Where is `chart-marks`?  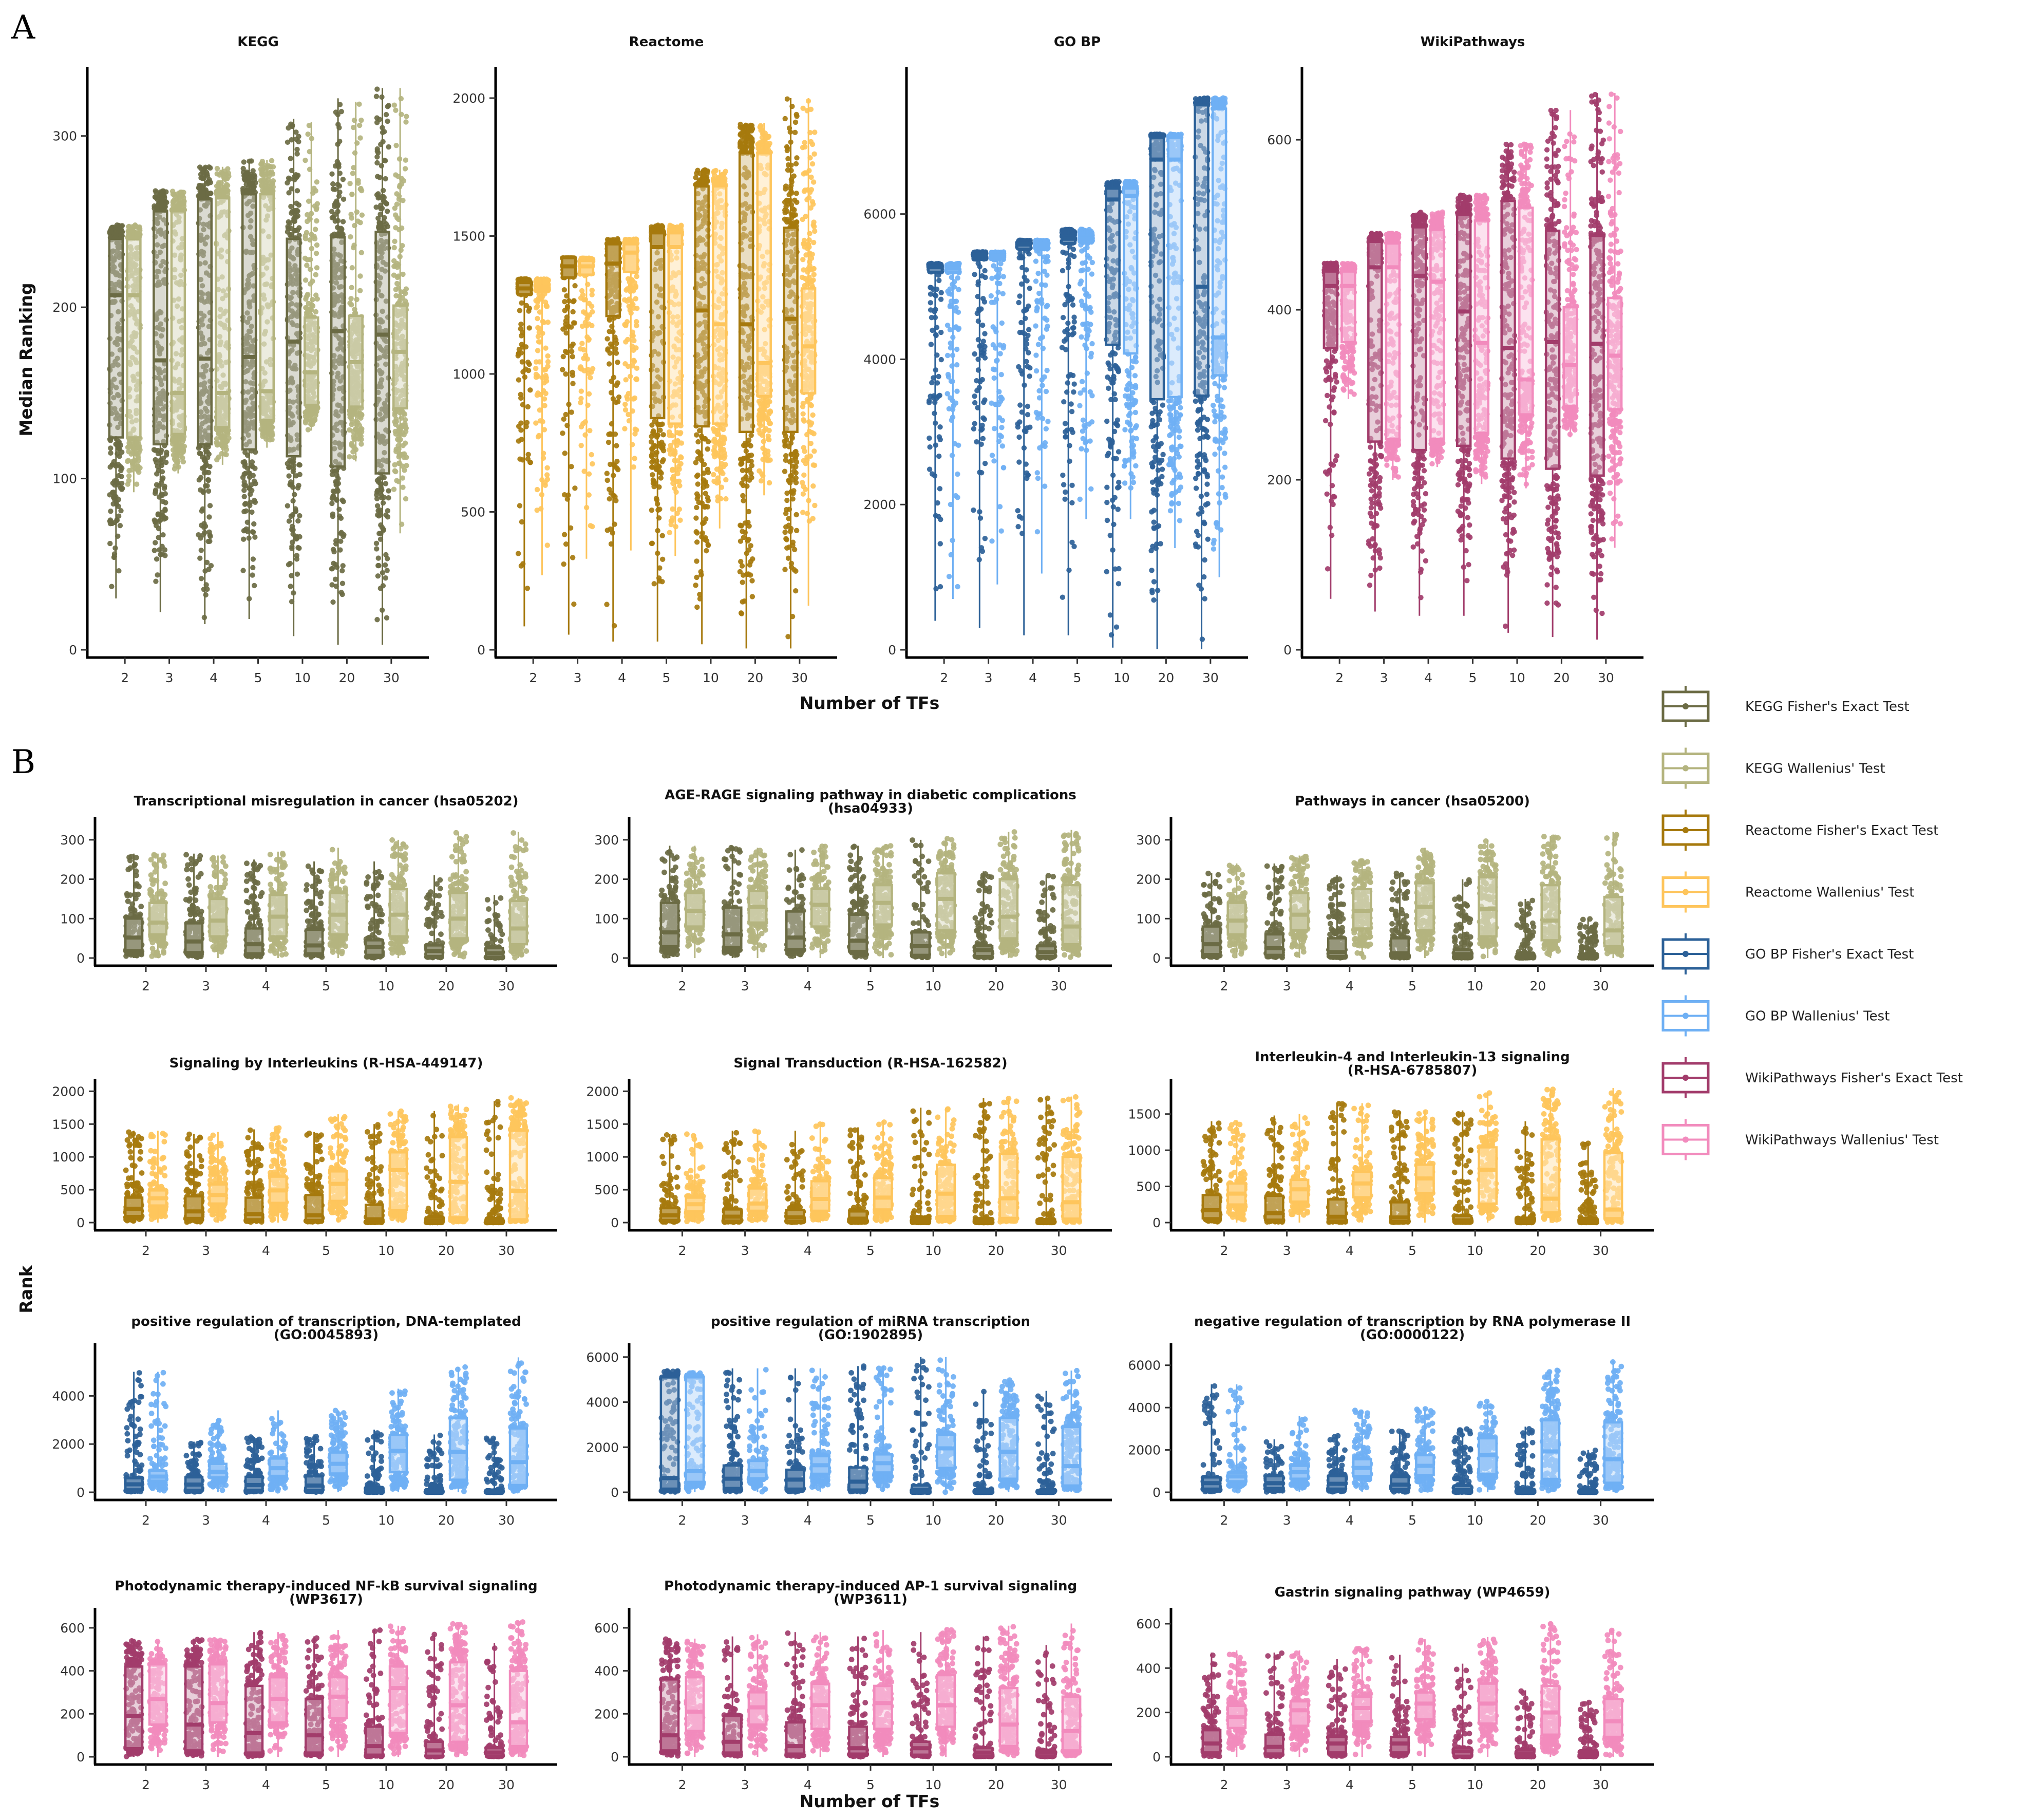
chart-marks is located at coordinates (666, 372).